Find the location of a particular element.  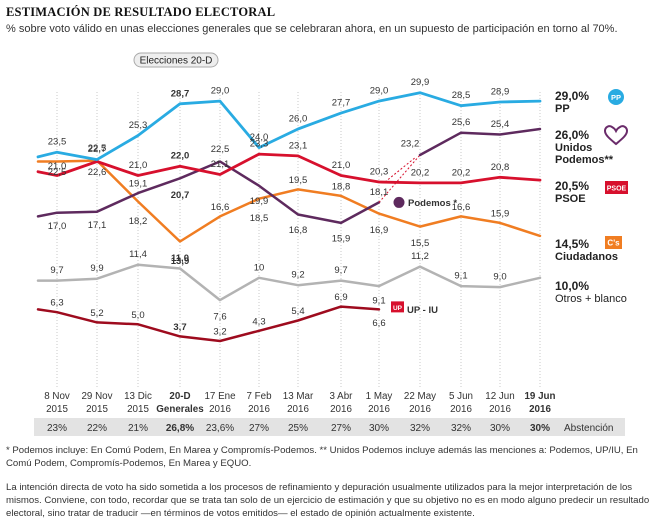

x-tick-top-1: 29 Nov is located at coordinates (96, 396).